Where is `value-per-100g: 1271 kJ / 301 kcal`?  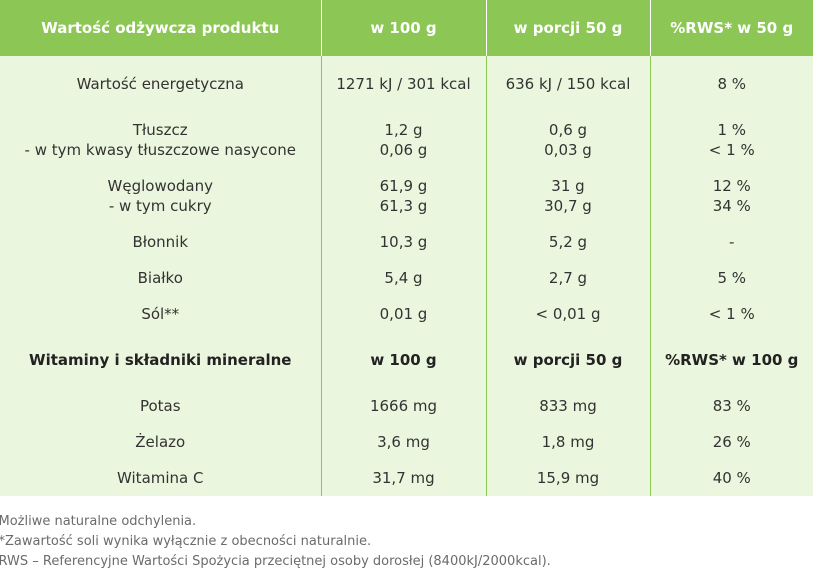
value-per-100g: 1271 kJ / 301 kcal is located at coordinates (403, 84).